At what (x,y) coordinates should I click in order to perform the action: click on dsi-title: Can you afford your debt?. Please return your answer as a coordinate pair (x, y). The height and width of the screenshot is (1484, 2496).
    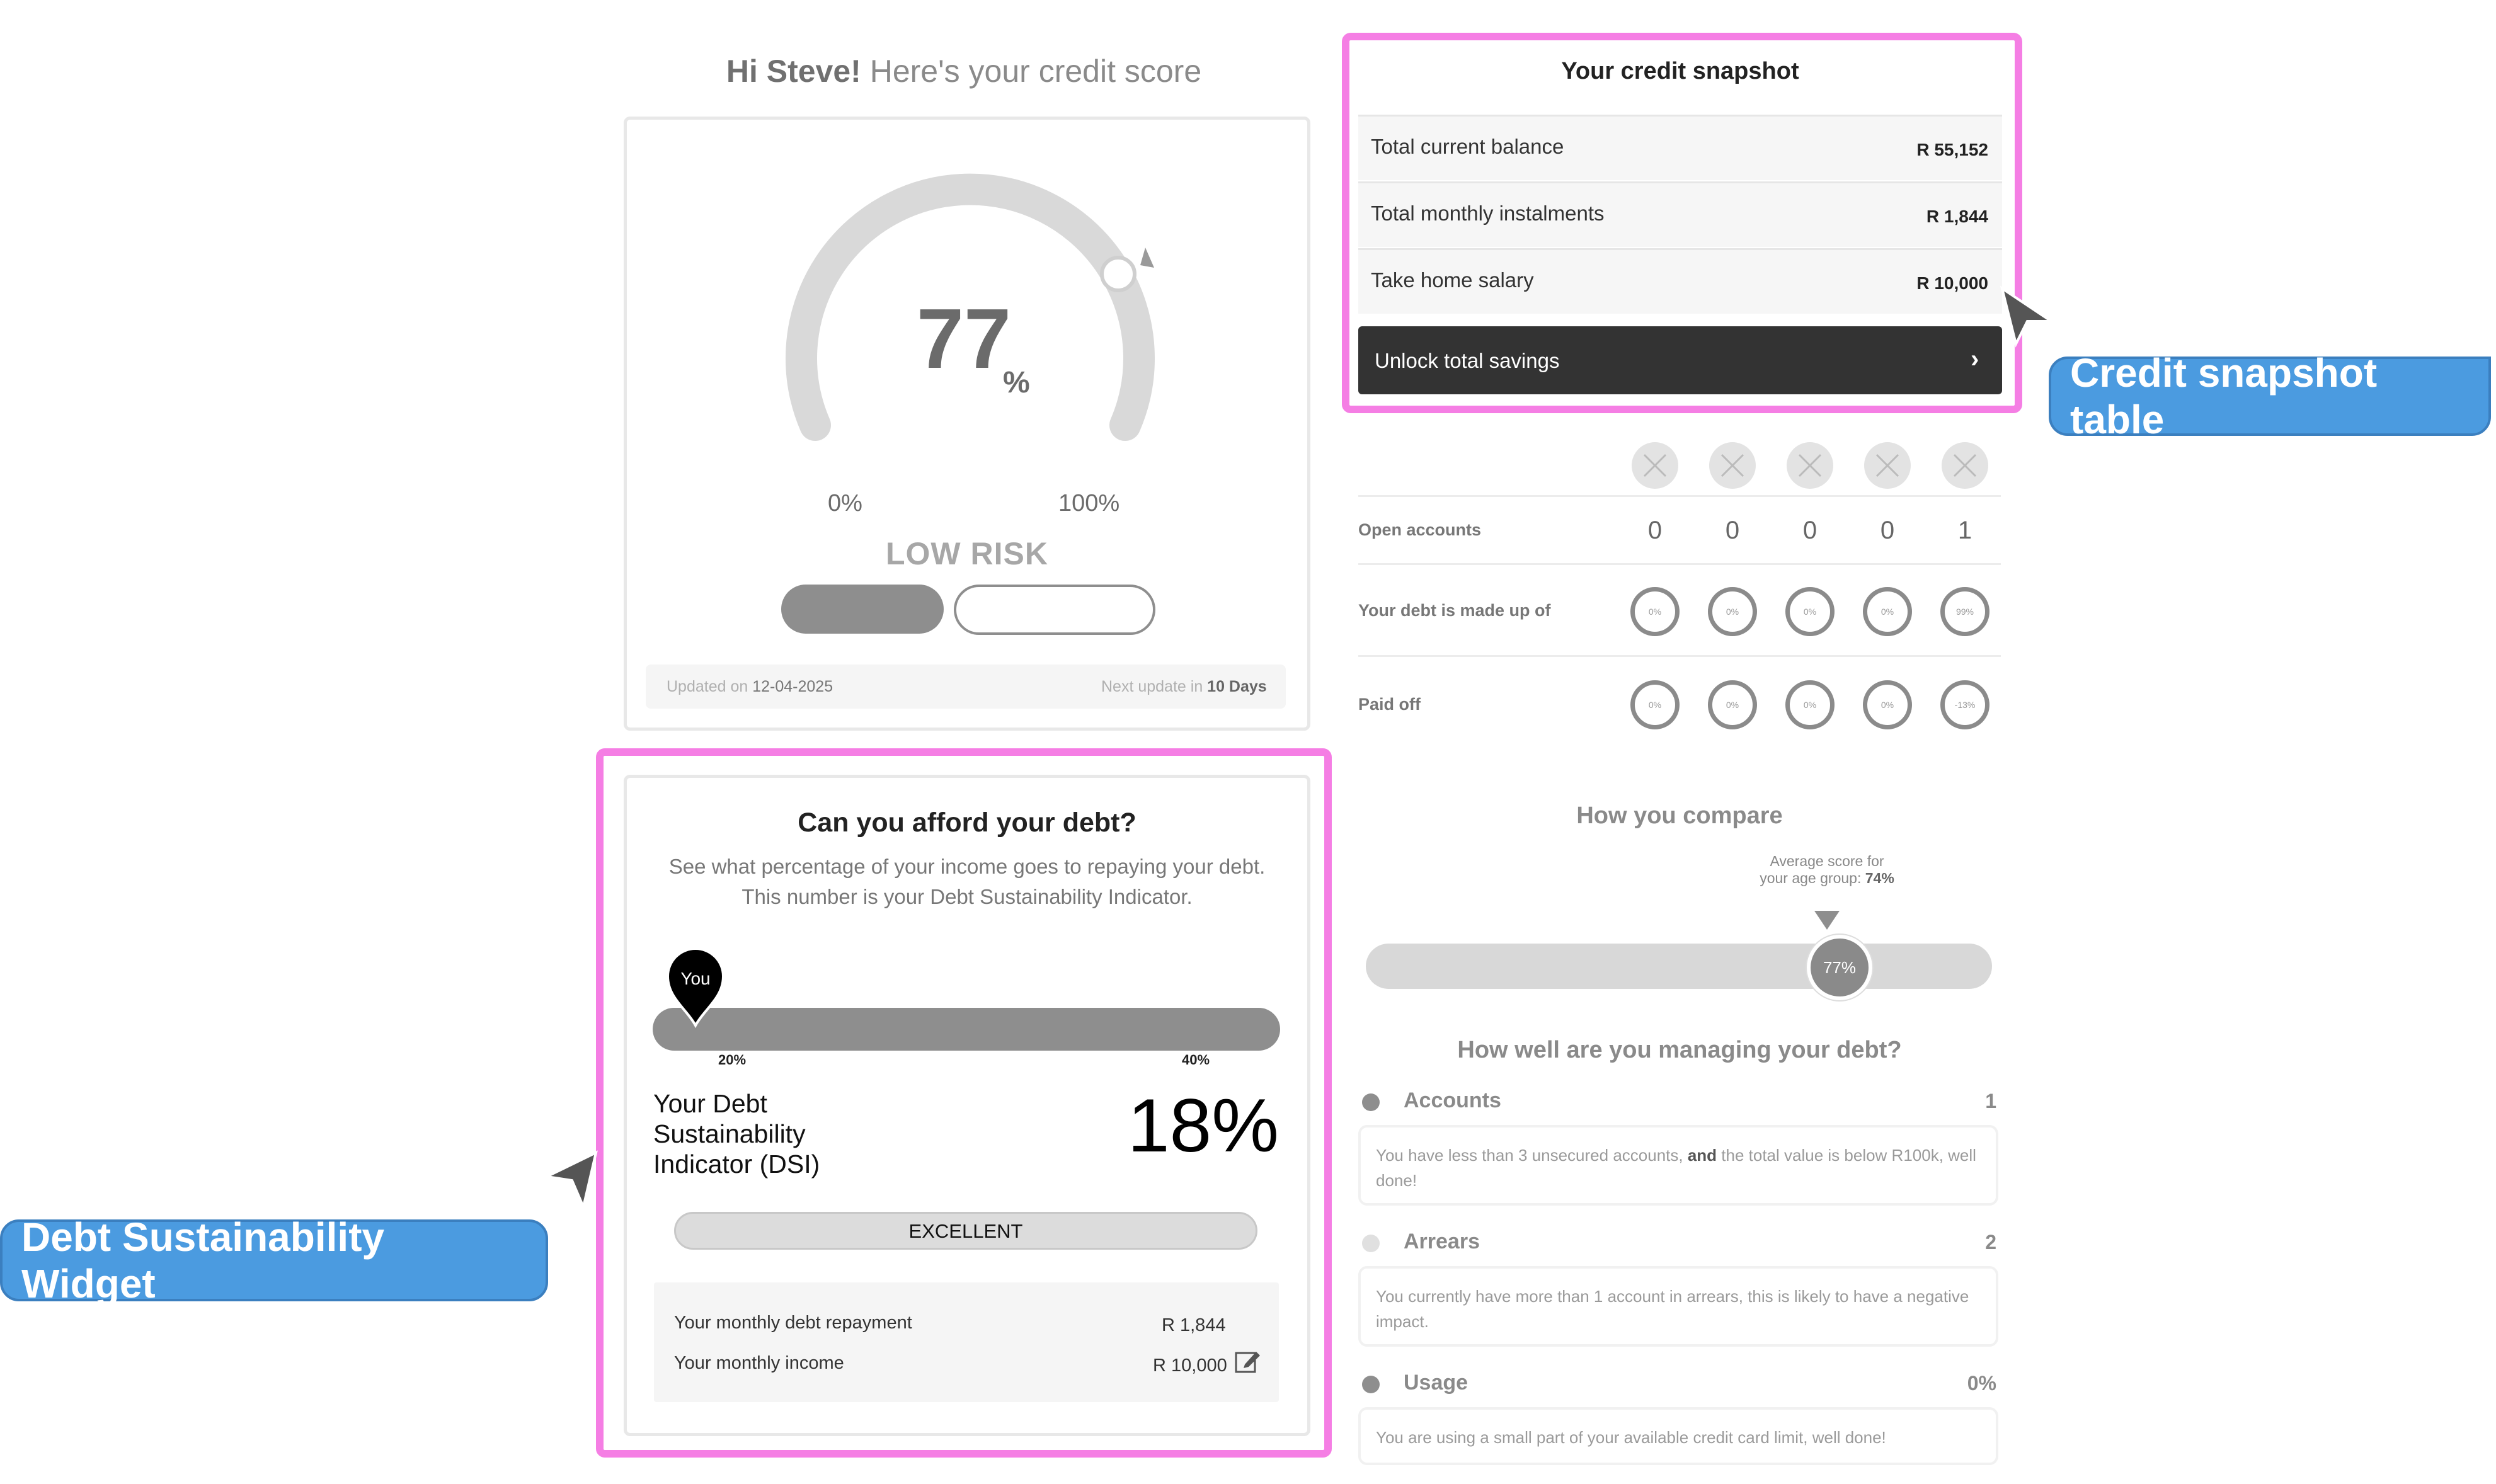
    Looking at the image, I should click on (967, 823).